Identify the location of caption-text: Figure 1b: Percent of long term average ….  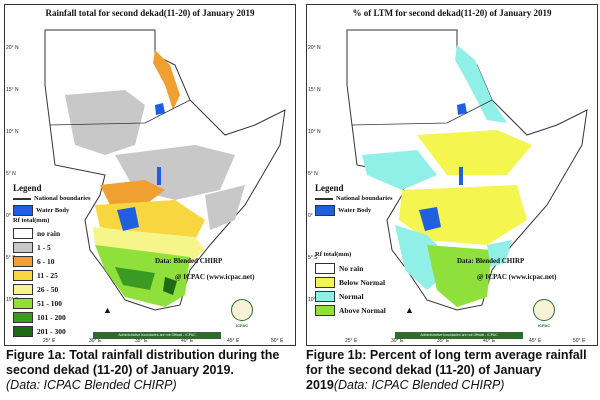
(446, 370).